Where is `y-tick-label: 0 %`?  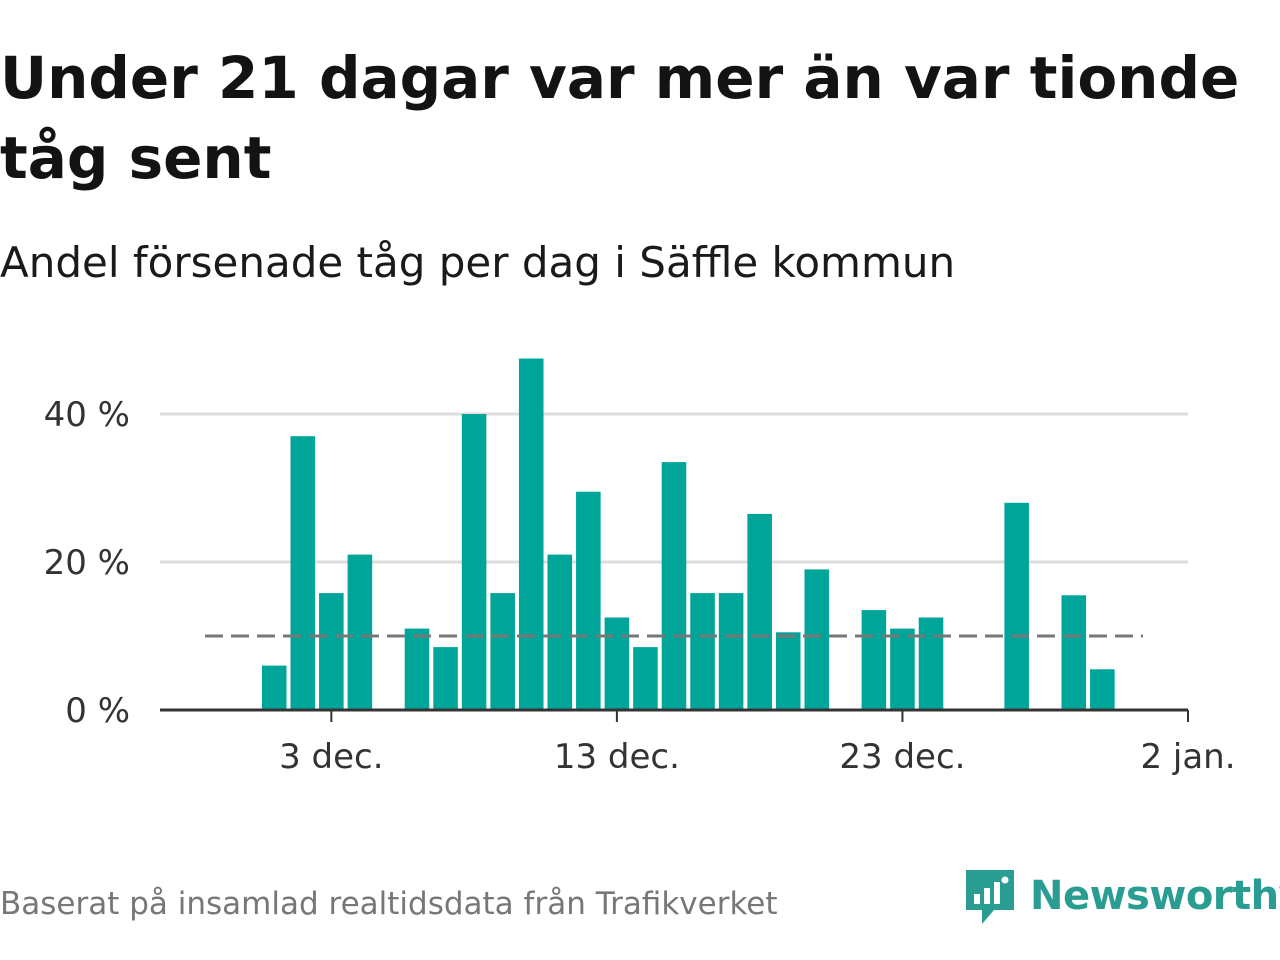
y-tick-label: 0 % is located at coordinates (97, 711).